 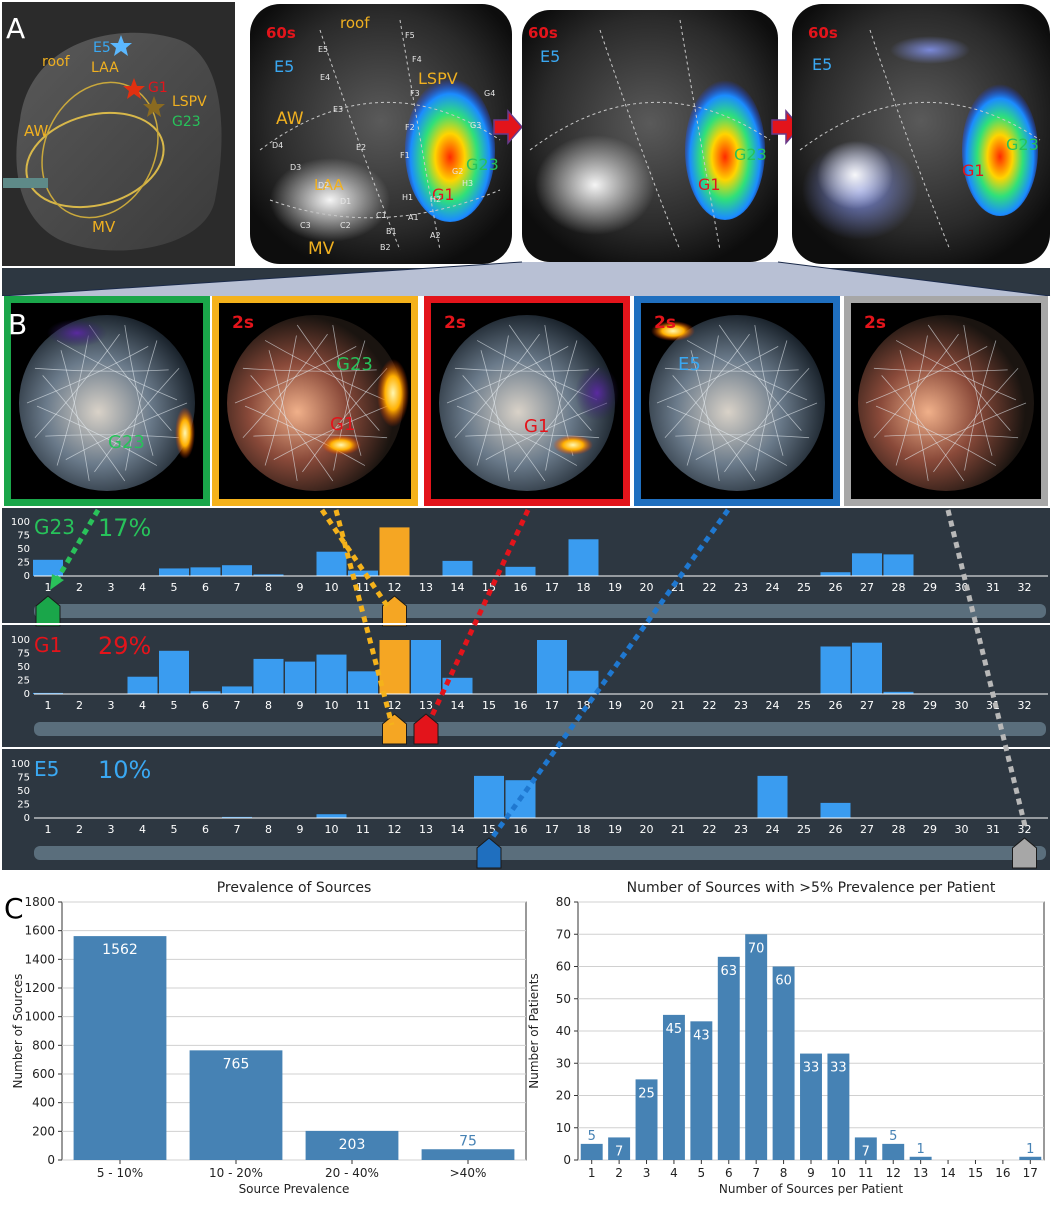 What do you see at coordinates (701, 1035) in the screenshot?
I see `bar-value-label: 43` at bounding box center [701, 1035].